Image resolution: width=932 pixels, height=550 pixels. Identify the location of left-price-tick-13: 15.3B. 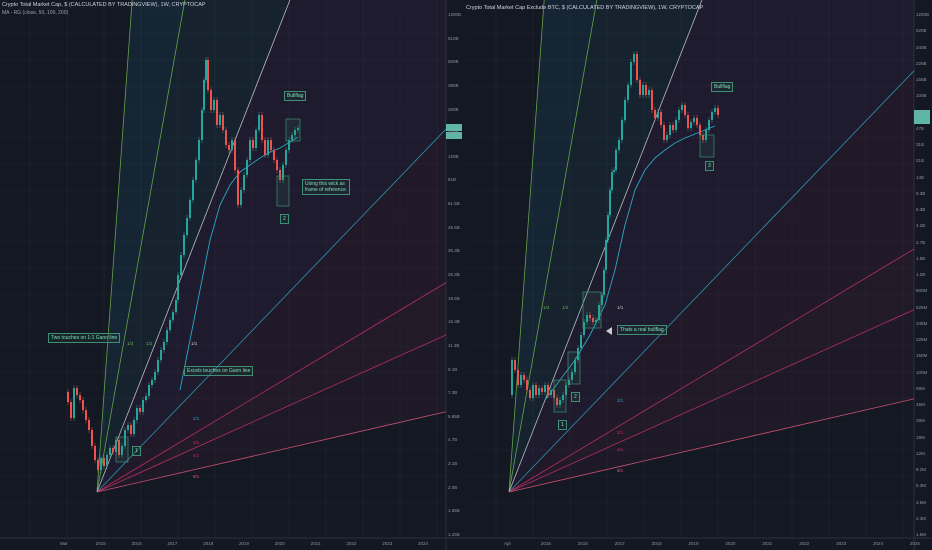
(454, 322).